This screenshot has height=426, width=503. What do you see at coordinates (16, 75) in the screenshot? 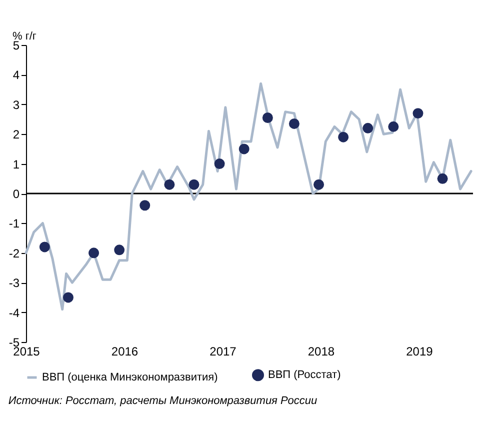
I see `y-tick-label: 4` at bounding box center [16, 75].